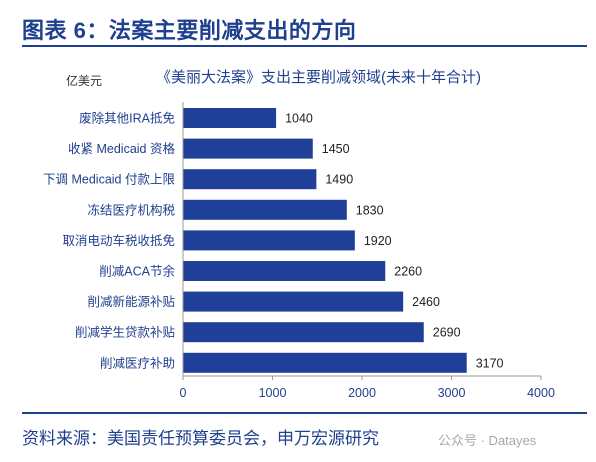 The width and height of the screenshot is (596, 462). What do you see at coordinates (378, 241) in the screenshot?
I see `data-label: 1920` at bounding box center [378, 241].